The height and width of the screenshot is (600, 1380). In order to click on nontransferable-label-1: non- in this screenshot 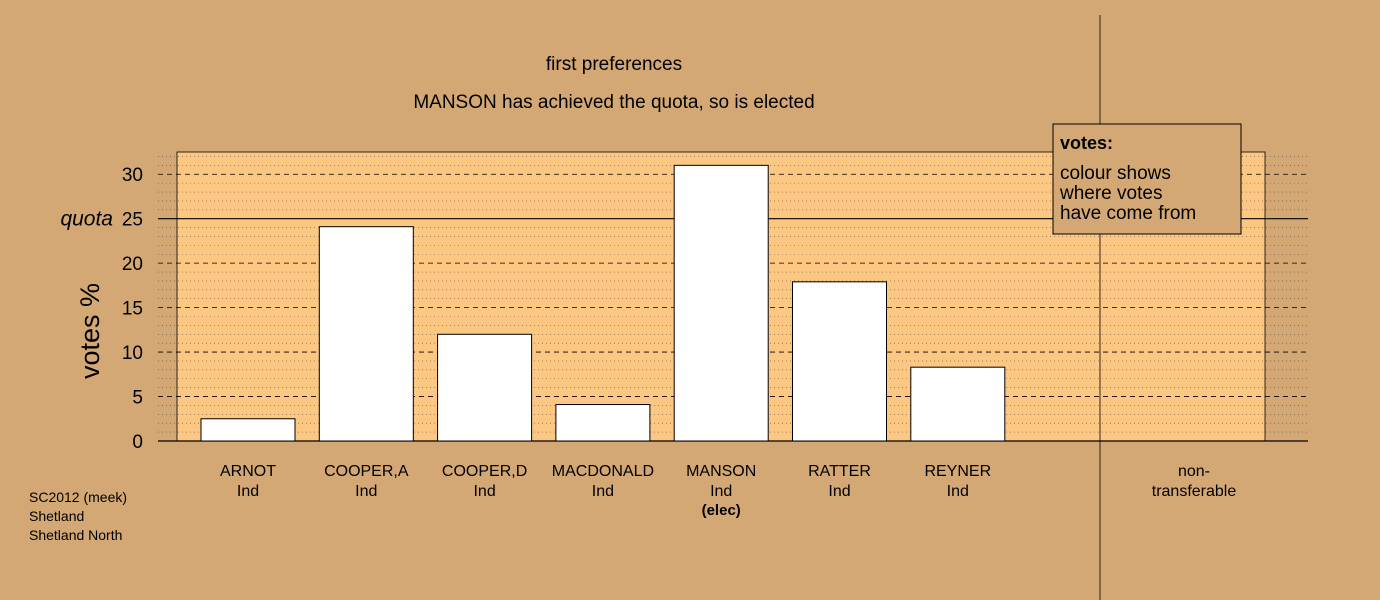, I will do `click(1194, 471)`.